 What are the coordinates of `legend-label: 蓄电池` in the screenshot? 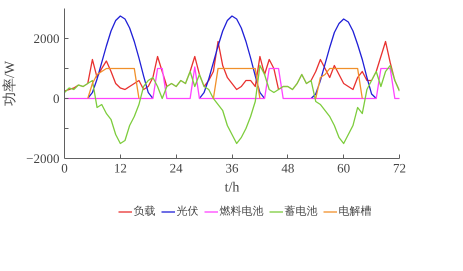 It's located at (301, 211).